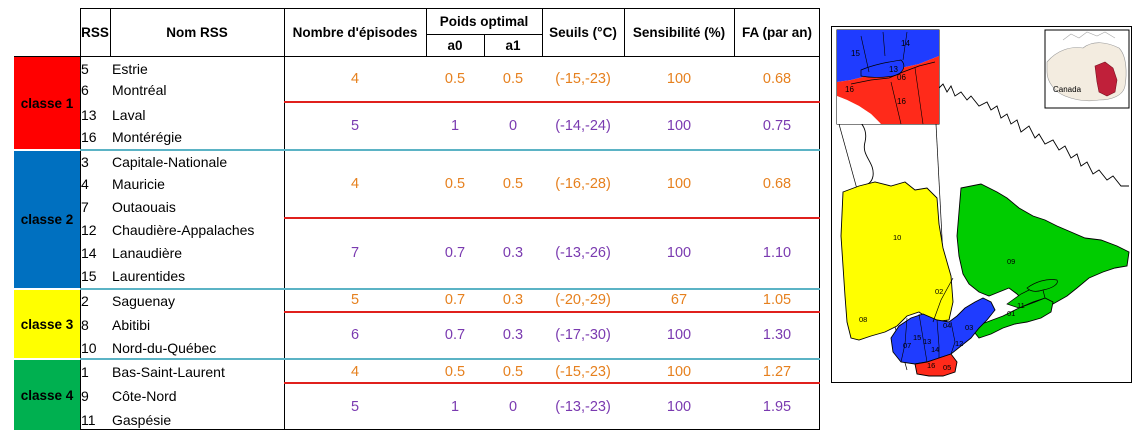 The image size is (1138, 437). What do you see at coordinates (947, 325) in the screenshot?
I see `region-label: 04` at bounding box center [947, 325].